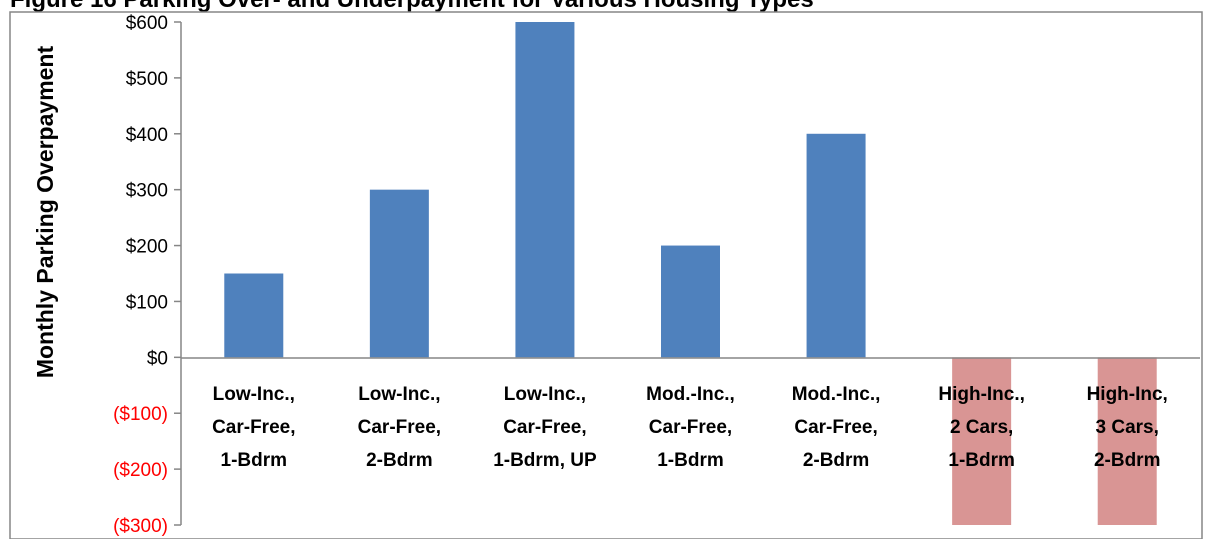 This screenshot has height=539, width=1212. What do you see at coordinates (140, 414) in the screenshot?
I see `y-tick-label: ($100)` at bounding box center [140, 414].